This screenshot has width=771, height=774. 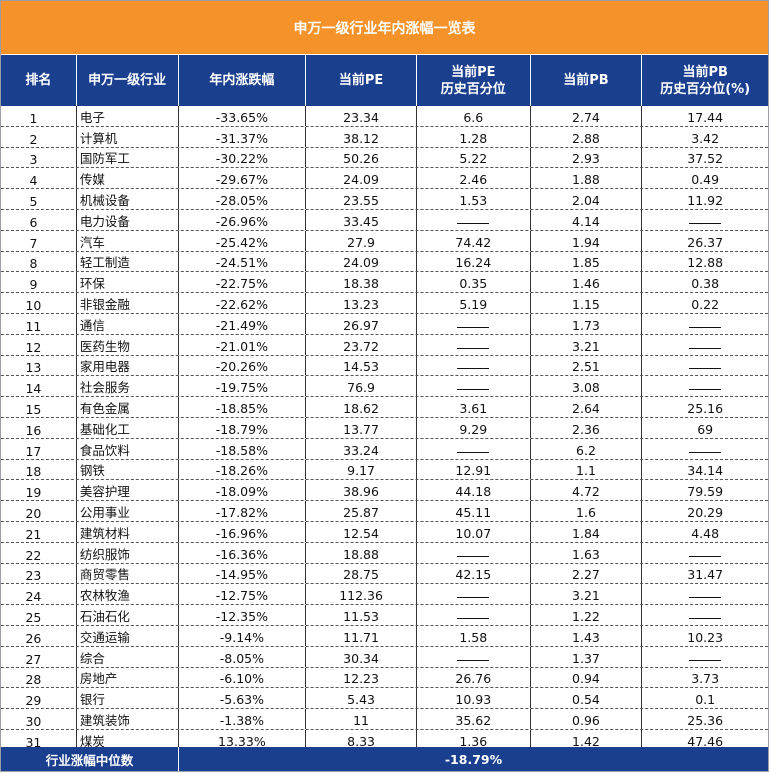 I want to click on cell-rank-text: 24, so click(x=33, y=597).